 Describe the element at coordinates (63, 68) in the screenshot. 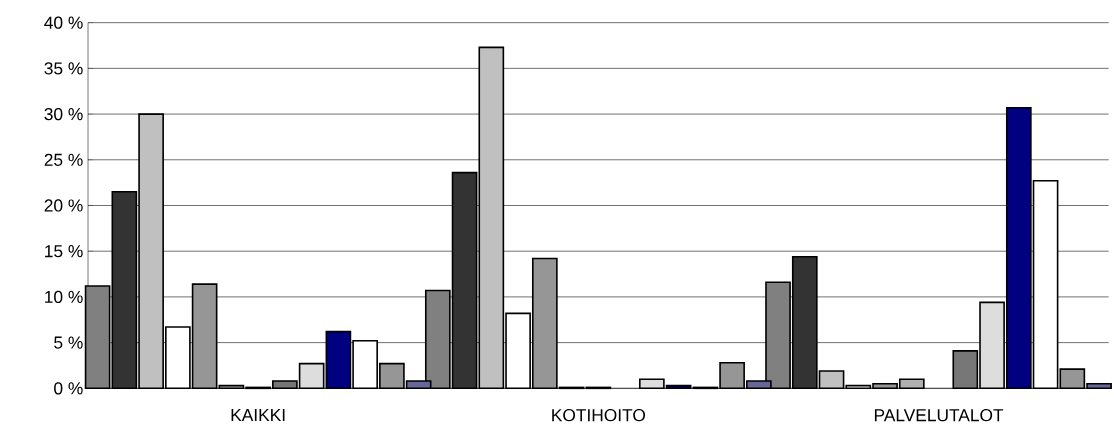

I see `y-tick-label: 35 %` at that location.